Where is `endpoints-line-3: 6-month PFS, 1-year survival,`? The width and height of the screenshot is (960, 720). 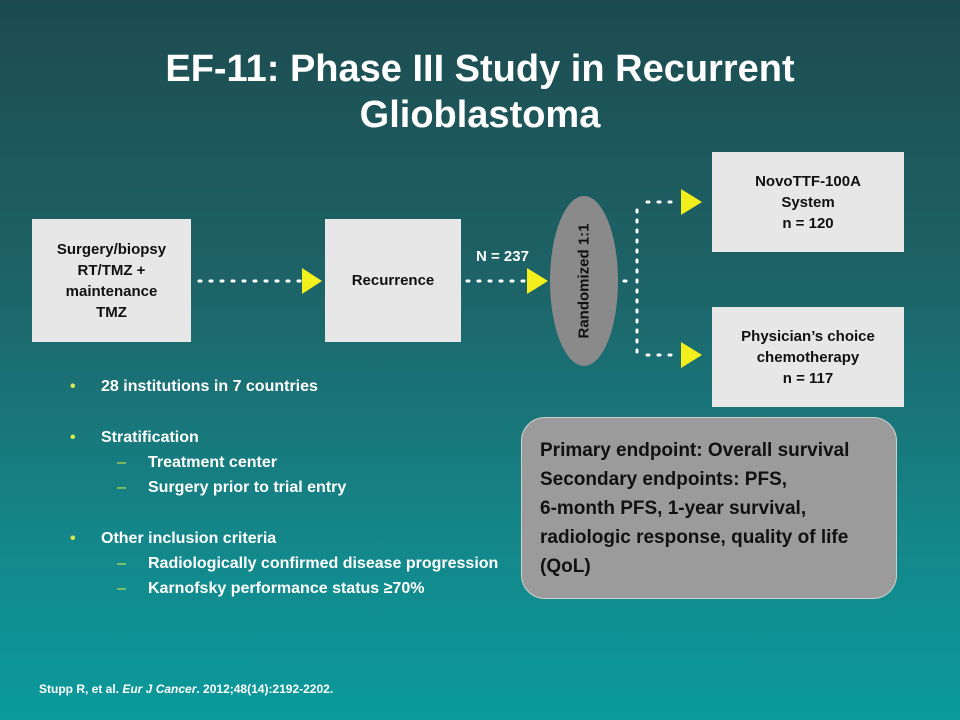 endpoints-line-3: 6-month PFS, 1-year survival, is located at coordinates (718, 508).